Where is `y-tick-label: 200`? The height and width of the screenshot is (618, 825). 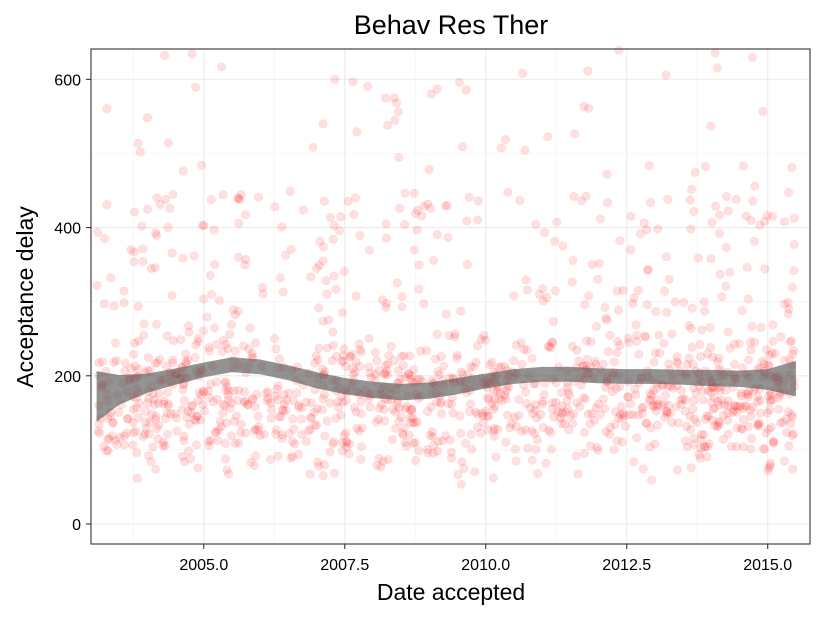
y-tick-label: 200 is located at coordinates (67, 377).